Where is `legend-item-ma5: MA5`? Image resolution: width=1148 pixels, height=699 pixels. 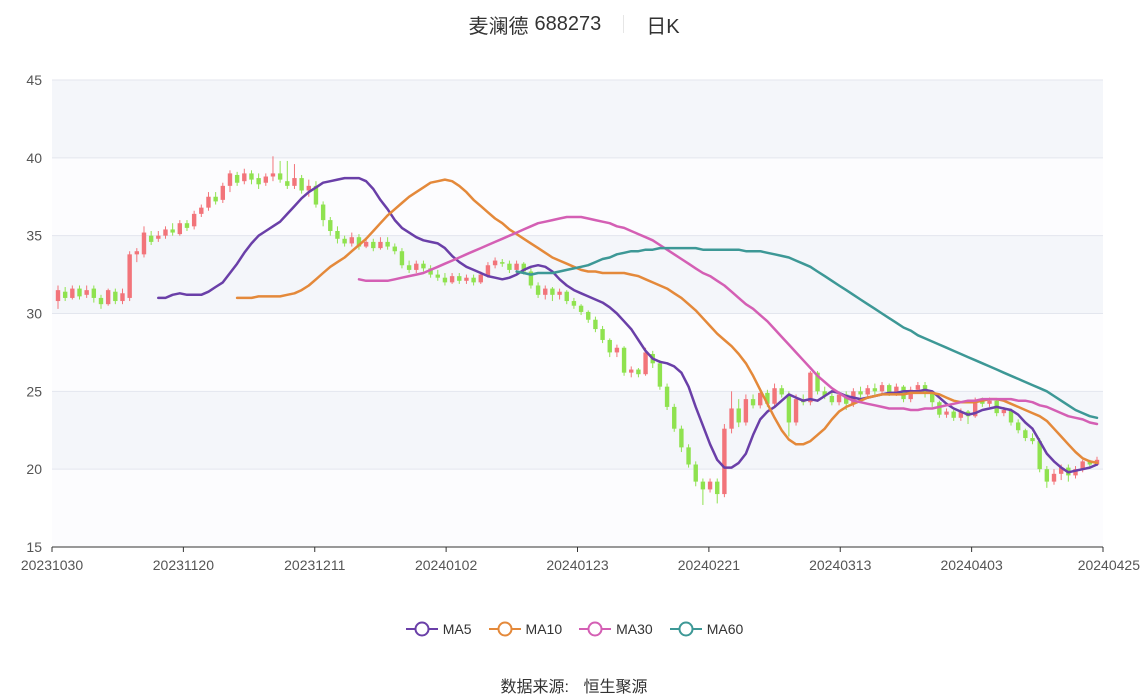 legend-item-ma5: MA5 is located at coordinates (438, 629).